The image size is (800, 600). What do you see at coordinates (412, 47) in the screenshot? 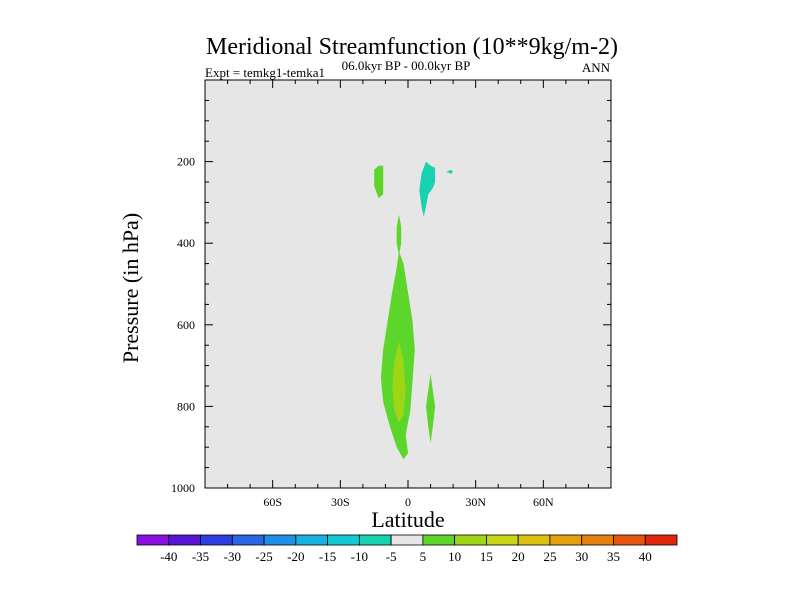
I see `chart-title: Meridional Streamfunction (10**9kg/m-2)` at bounding box center [412, 47].